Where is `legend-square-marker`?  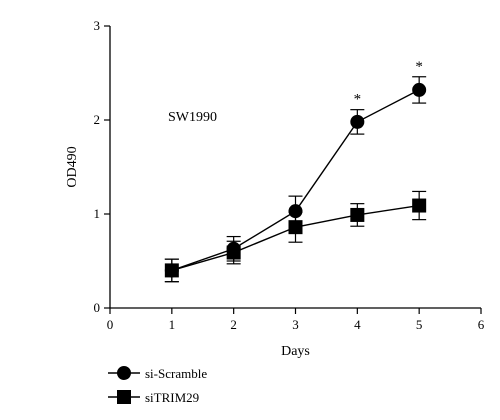
legend-square-marker is located at coordinates (124, 397).